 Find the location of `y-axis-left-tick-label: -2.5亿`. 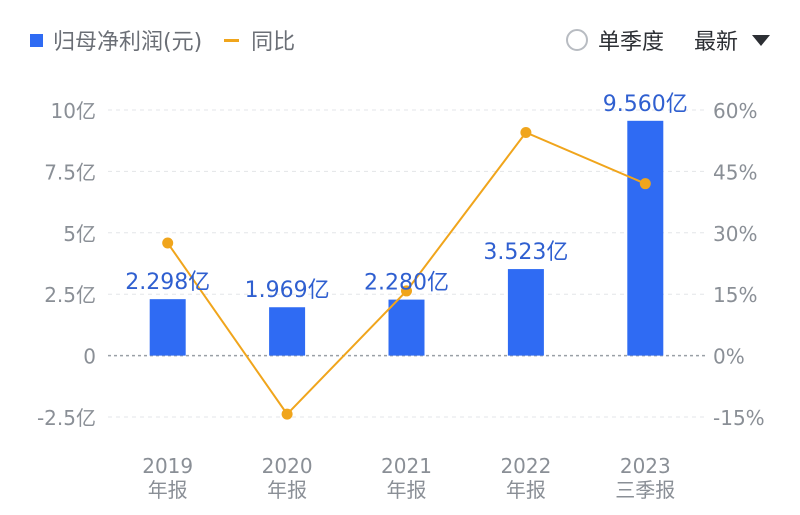

y-axis-left-tick-label: -2.5亿 is located at coordinates (66, 418).